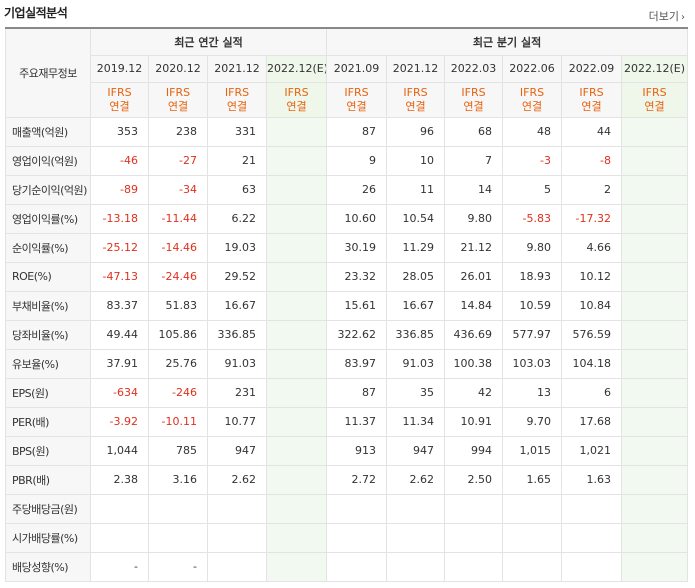  I want to click on metric-value: 10.91, so click(474, 421).